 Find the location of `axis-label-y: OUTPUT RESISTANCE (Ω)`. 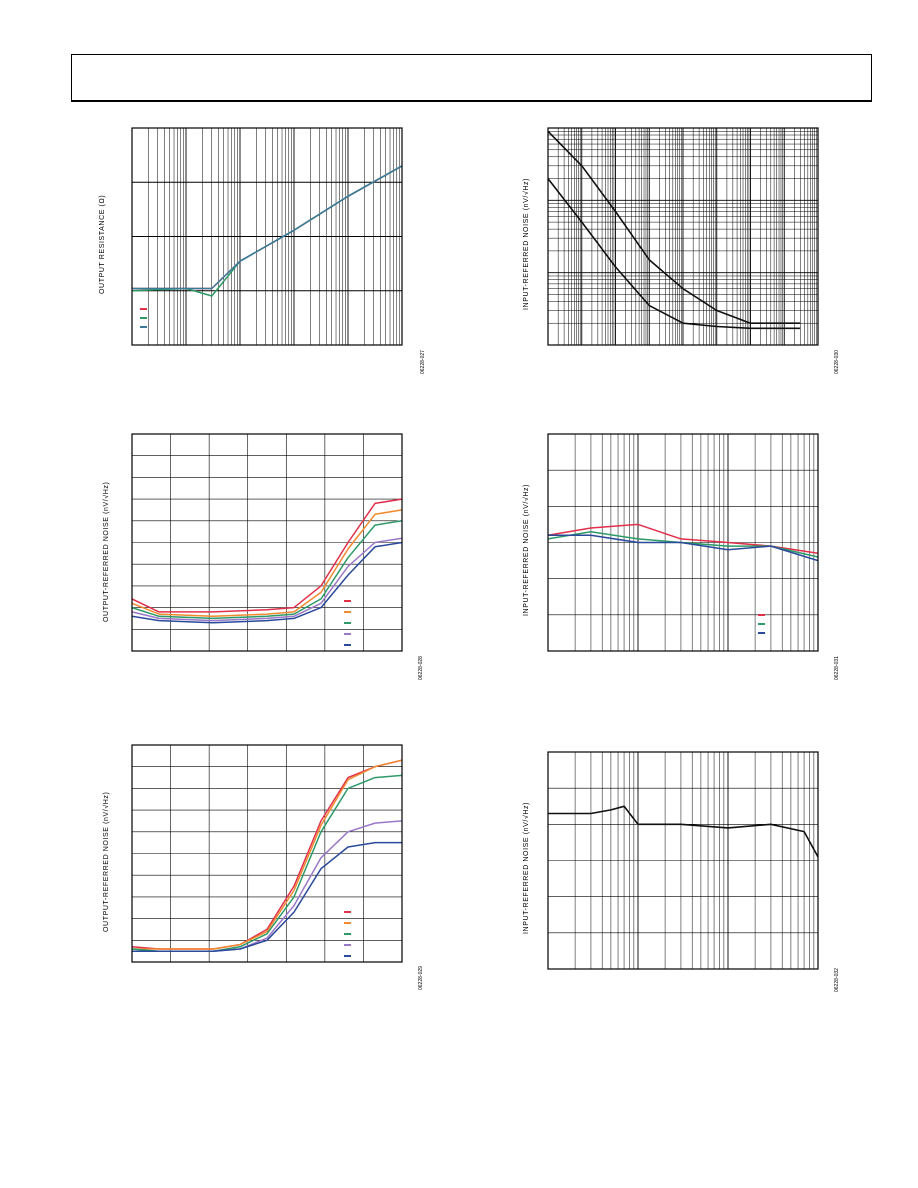

axis-label-y: OUTPUT RESISTANCE (Ω) is located at coordinates (102, 244).